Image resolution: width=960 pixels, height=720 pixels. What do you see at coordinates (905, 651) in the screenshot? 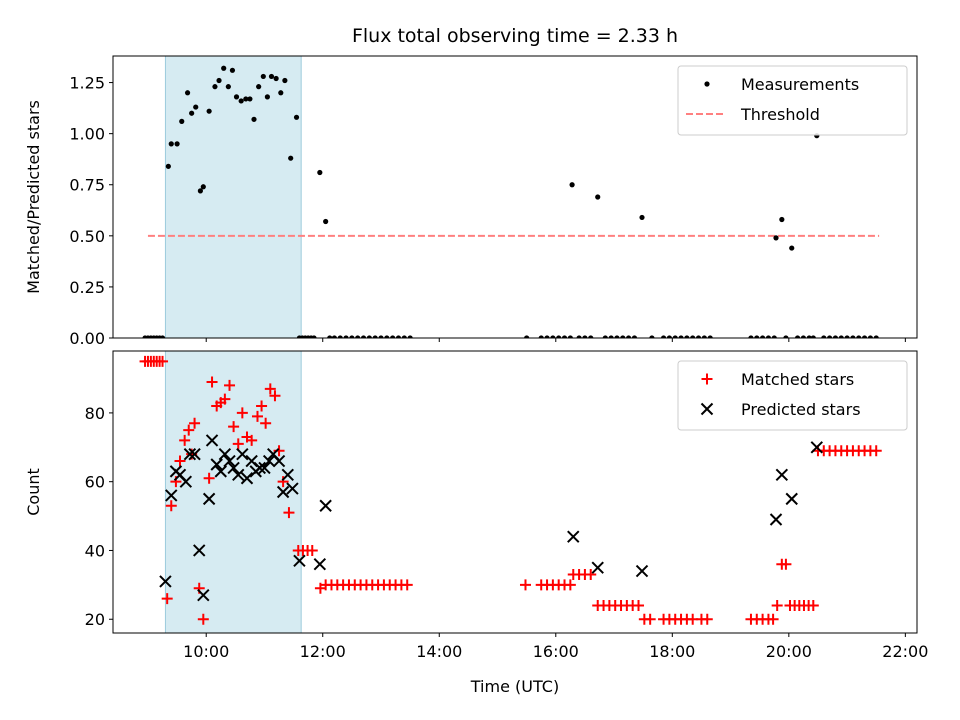
I see `x-tick-label: 22:00` at bounding box center [905, 651].